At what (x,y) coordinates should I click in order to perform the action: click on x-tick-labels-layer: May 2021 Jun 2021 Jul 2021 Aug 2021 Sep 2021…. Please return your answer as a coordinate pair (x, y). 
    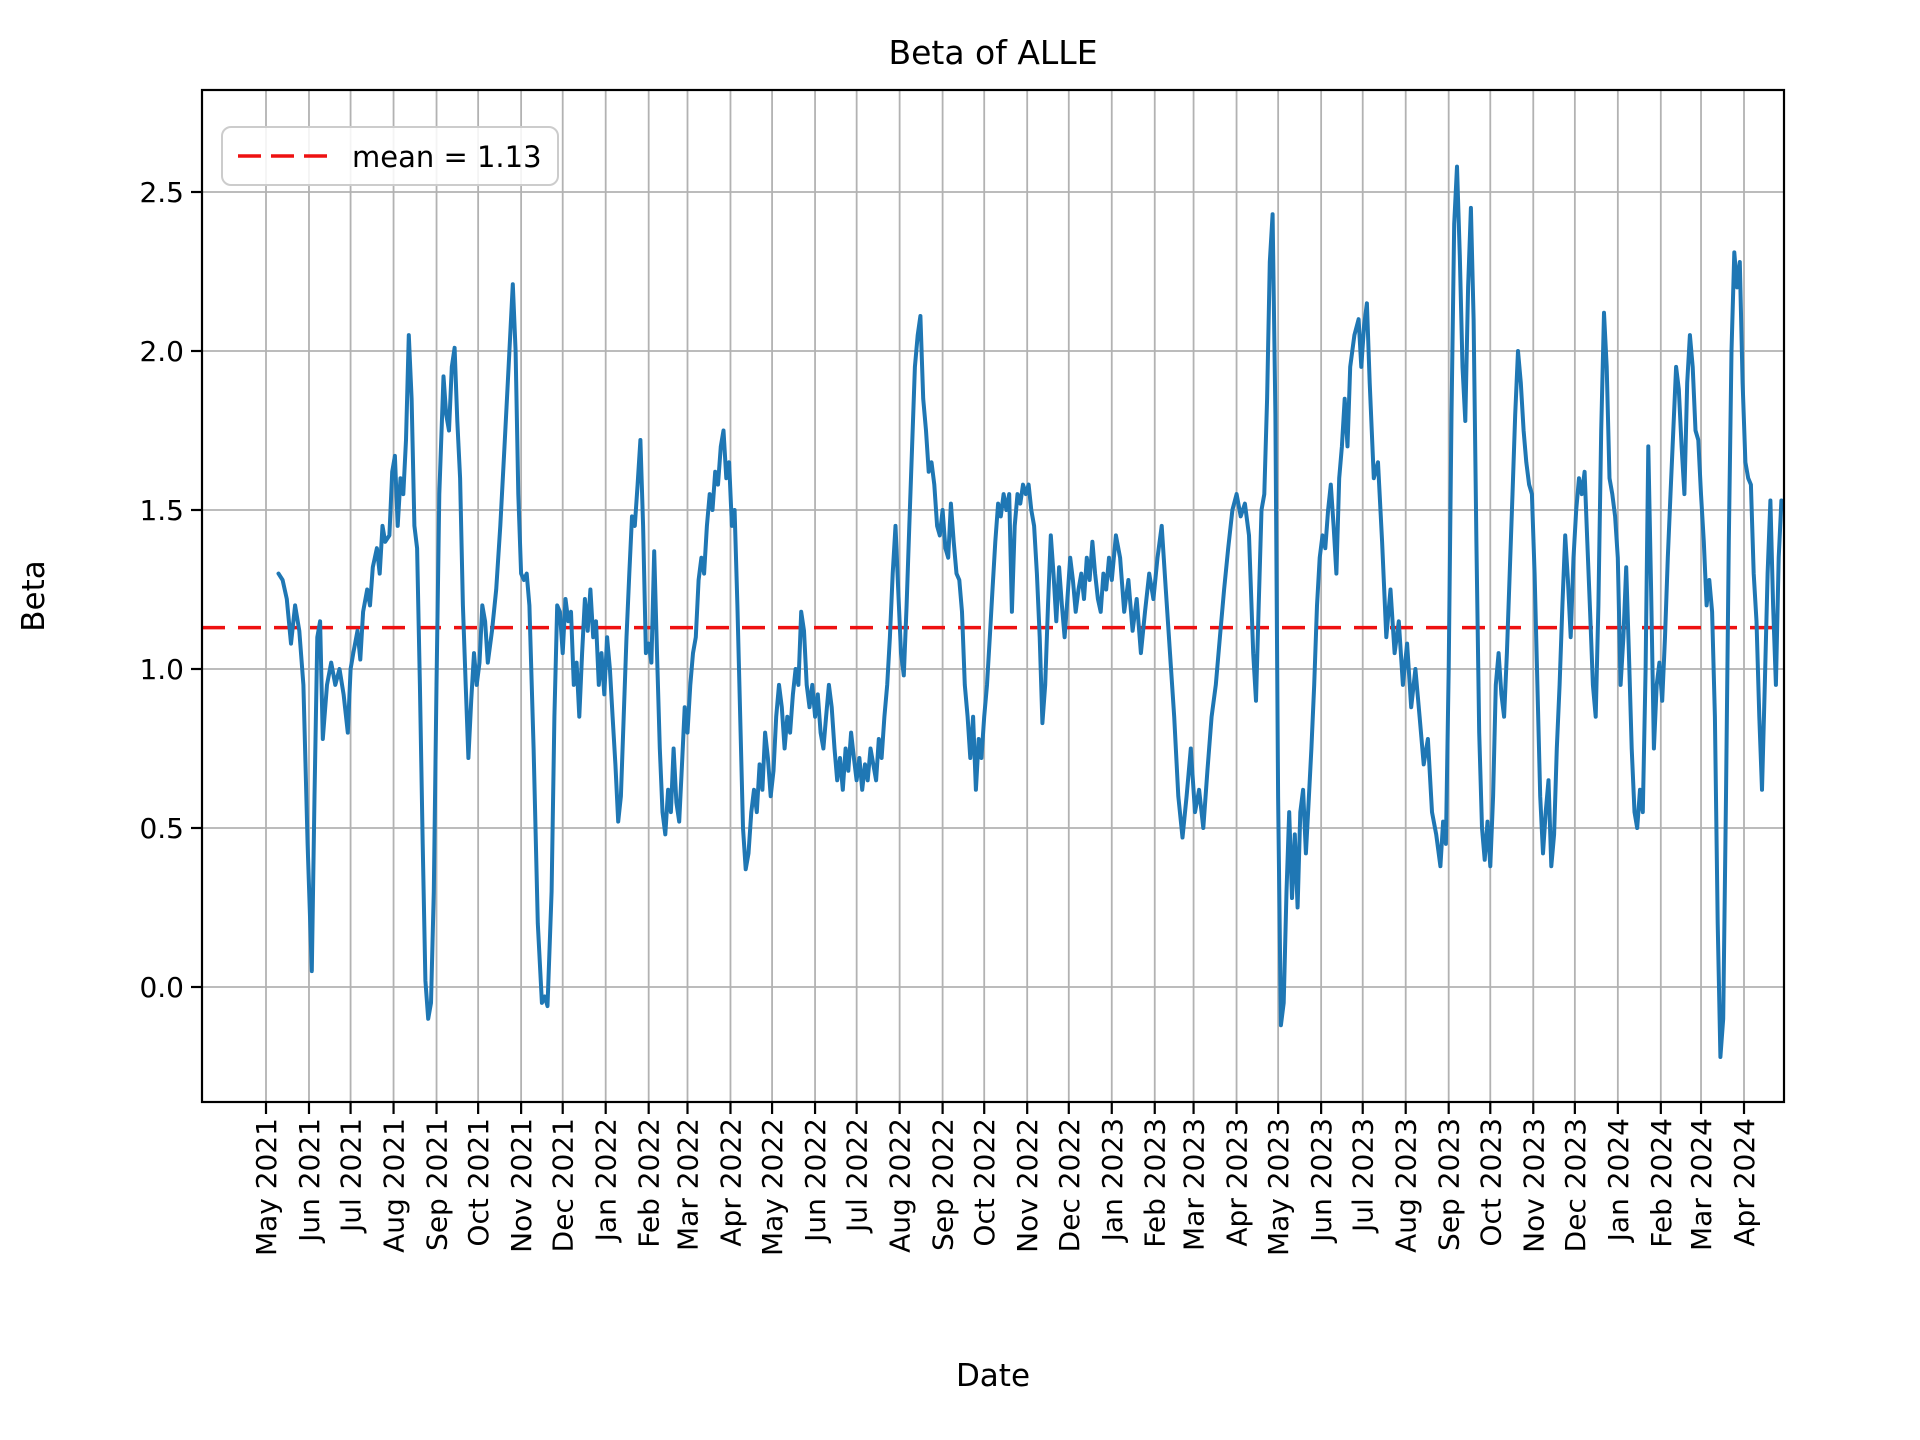
    Looking at the image, I should click on (1005, 1187).